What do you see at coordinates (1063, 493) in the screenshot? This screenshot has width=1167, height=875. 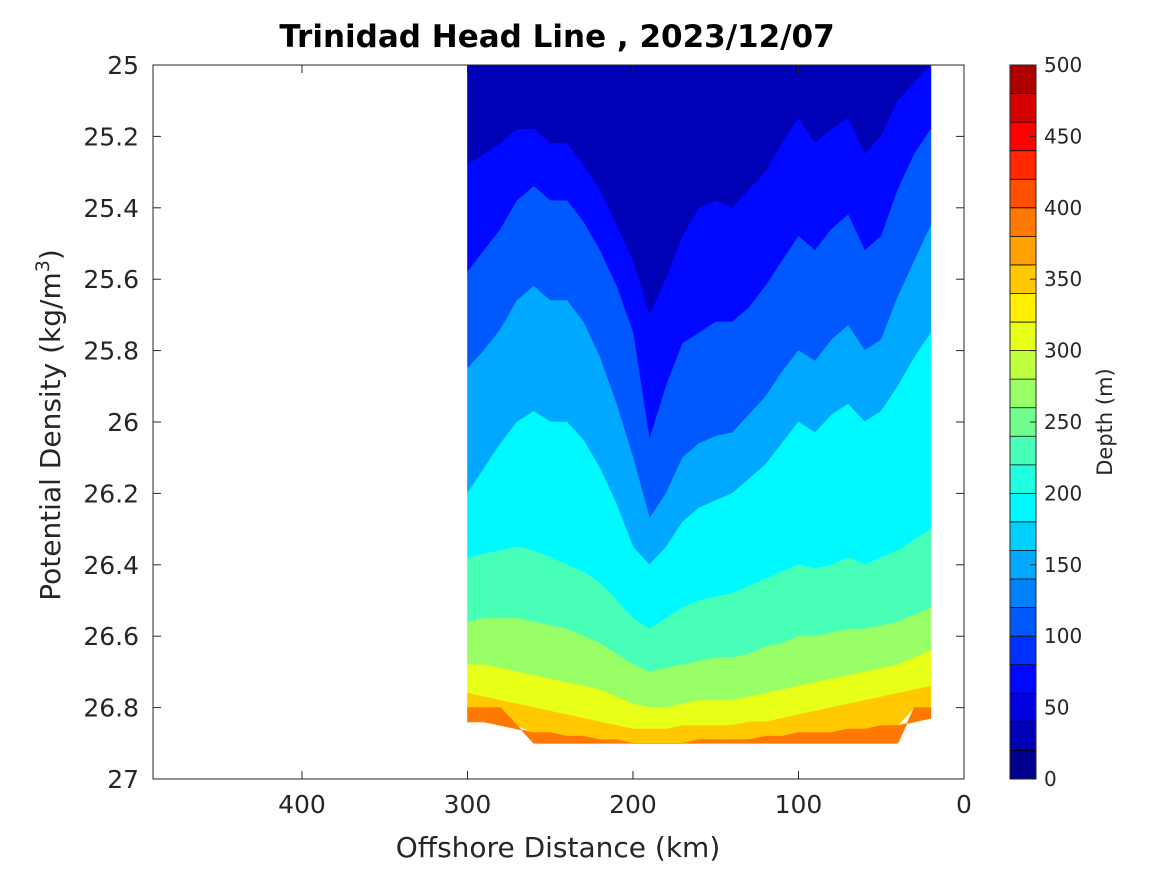 I see `colorbar-tick-label: 200` at bounding box center [1063, 493].